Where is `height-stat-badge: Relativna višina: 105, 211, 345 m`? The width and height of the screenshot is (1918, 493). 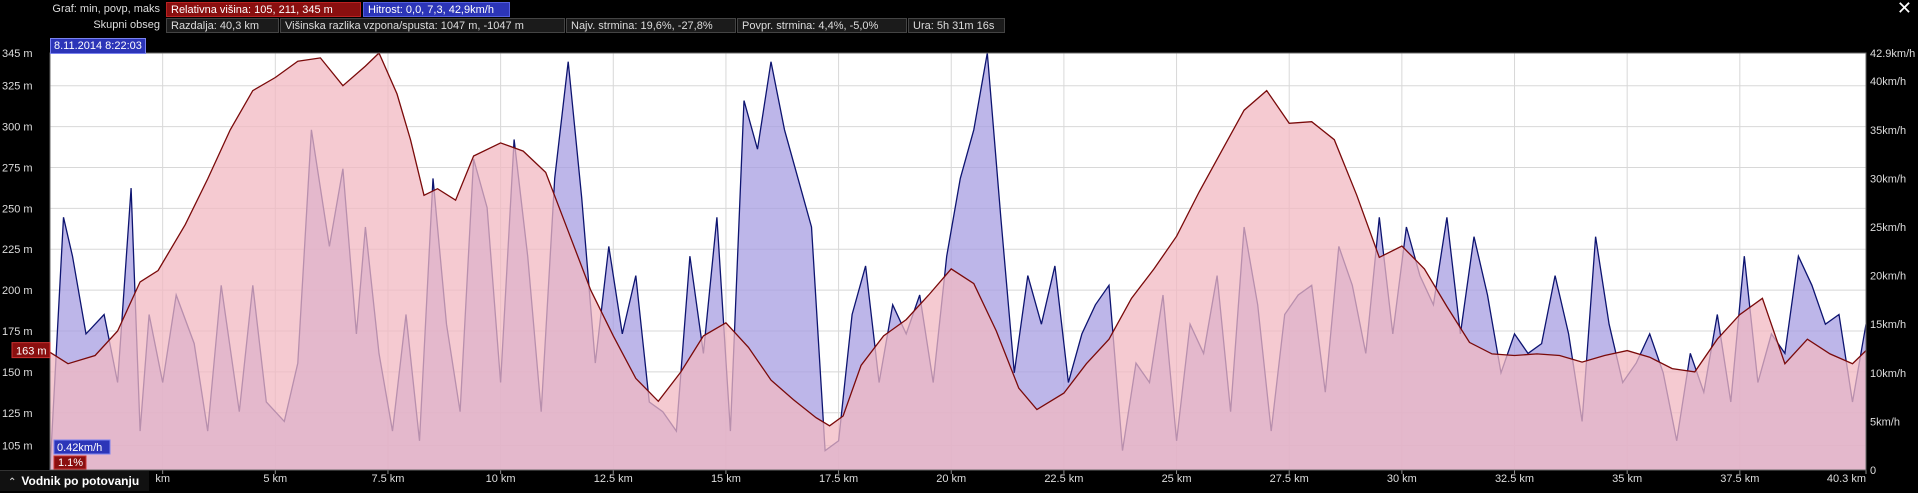
height-stat-badge: Relativna višina: 105, 211, 345 m is located at coordinates (263, 9).